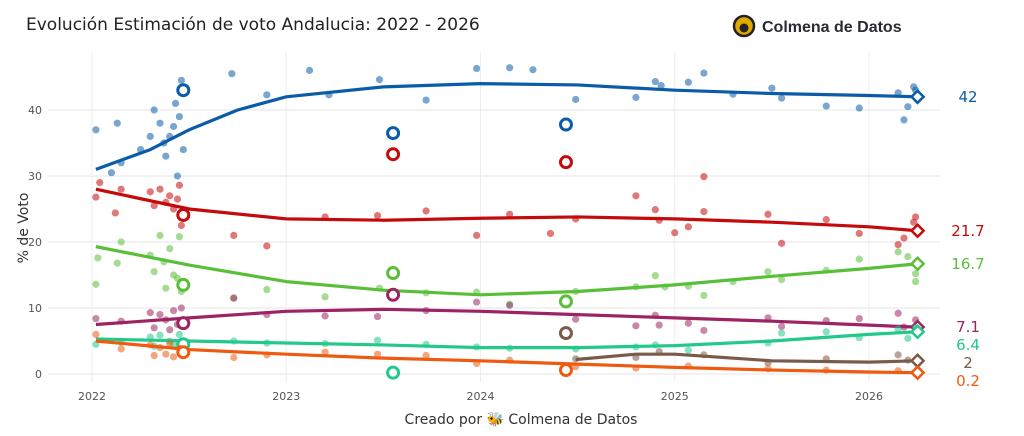  Describe the element at coordinates (35, 110) in the screenshot. I see `y-tick-label: 40` at that location.